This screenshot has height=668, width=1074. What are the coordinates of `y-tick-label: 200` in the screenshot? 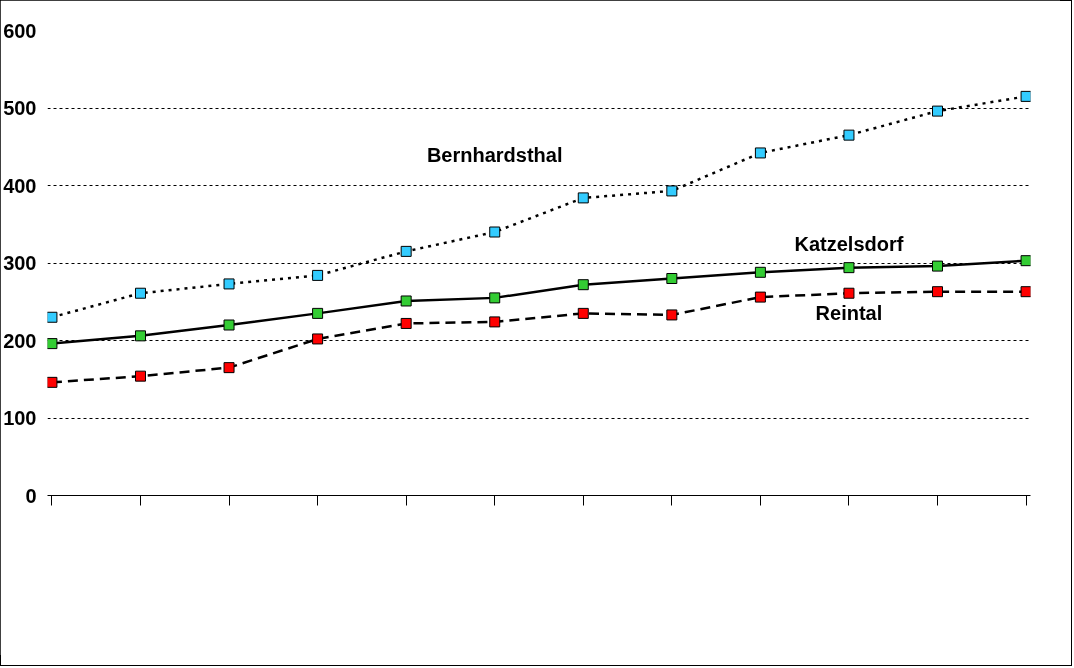 It's located at (20, 340).